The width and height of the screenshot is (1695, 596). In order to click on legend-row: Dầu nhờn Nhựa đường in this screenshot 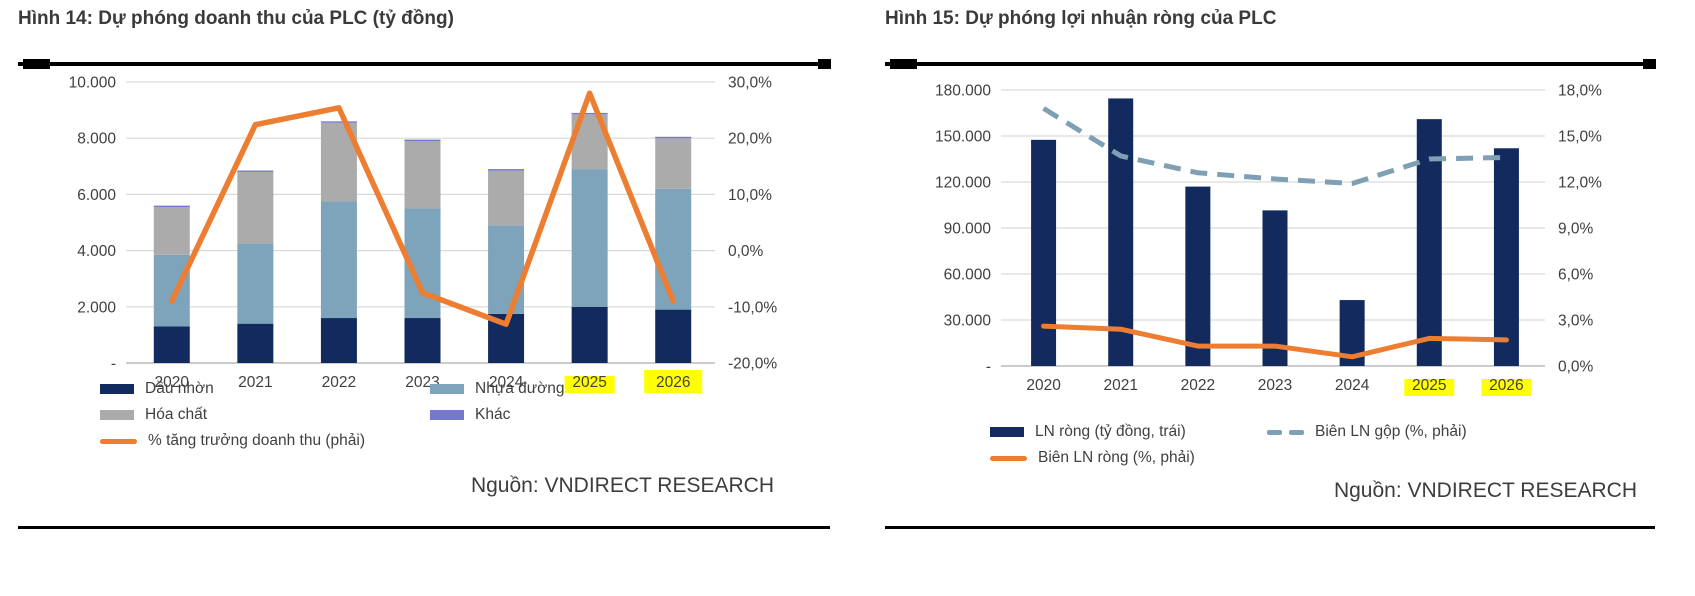, I will do `click(465, 389)`.